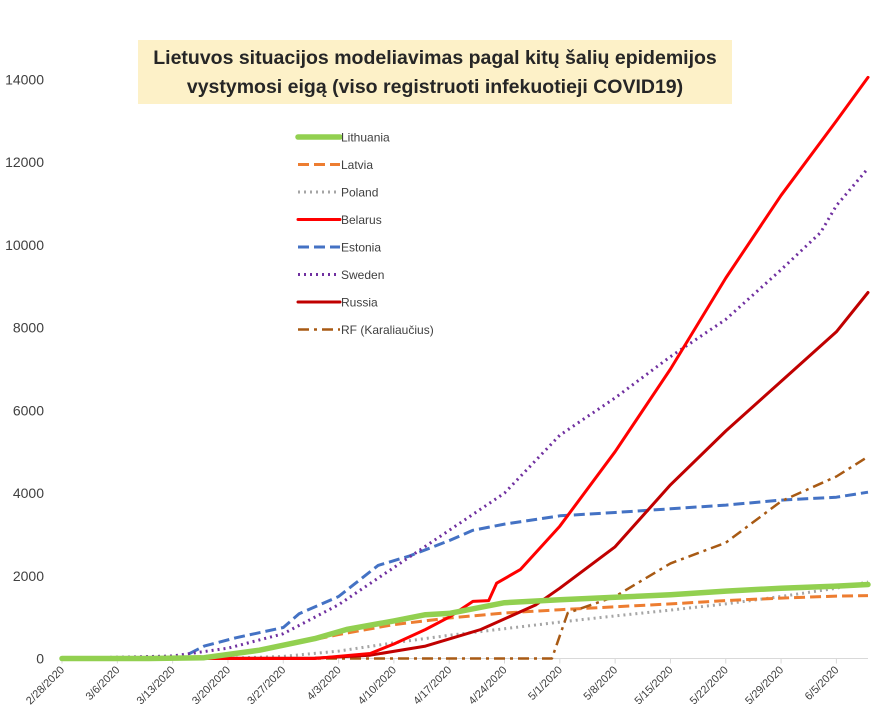 Image resolution: width=887 pixels, height=720 pixels. What do you see at coordinates (359, 303) in the screenshot?
I see `legend-label-6: Russia` at bounding box center [359, 303].